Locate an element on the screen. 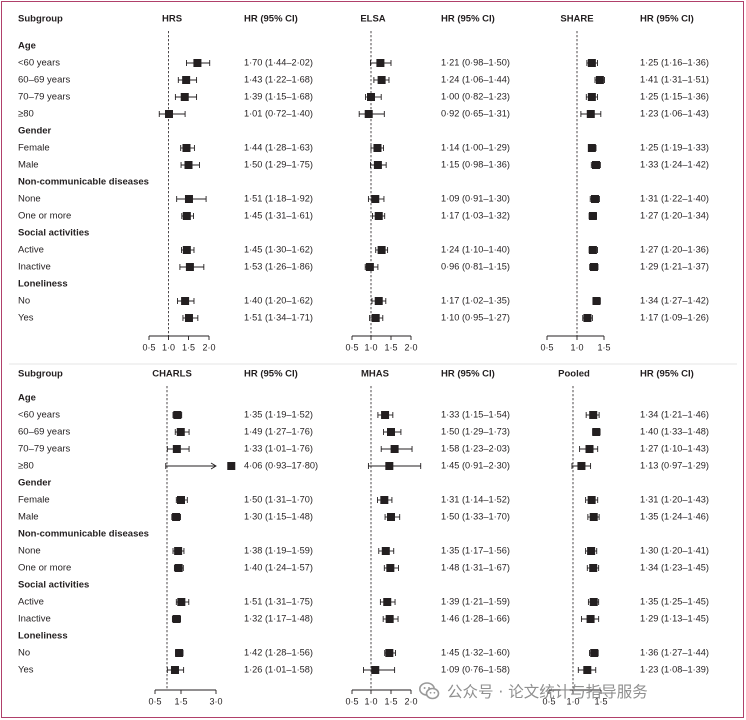  hr-value: 1·50 (1·29–1·75) is located at coordinates (278, 164).